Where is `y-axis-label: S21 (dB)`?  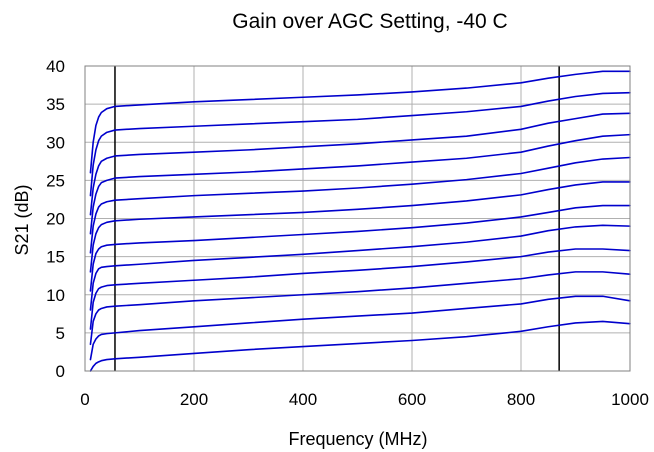
y-axis-label: S21 (dB) is located at coordinates (22, 219).